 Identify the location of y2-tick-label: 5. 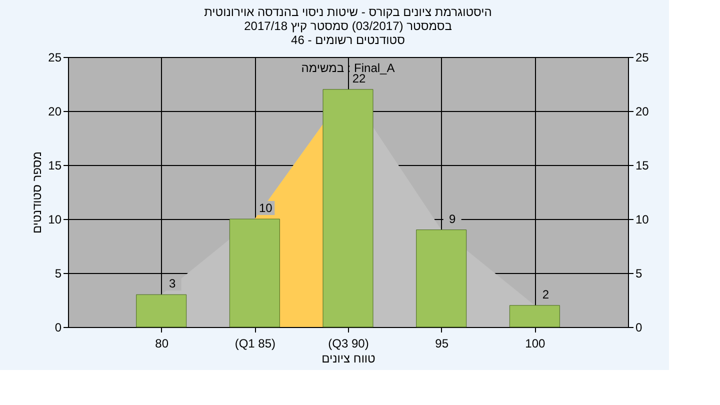
(639, 273).